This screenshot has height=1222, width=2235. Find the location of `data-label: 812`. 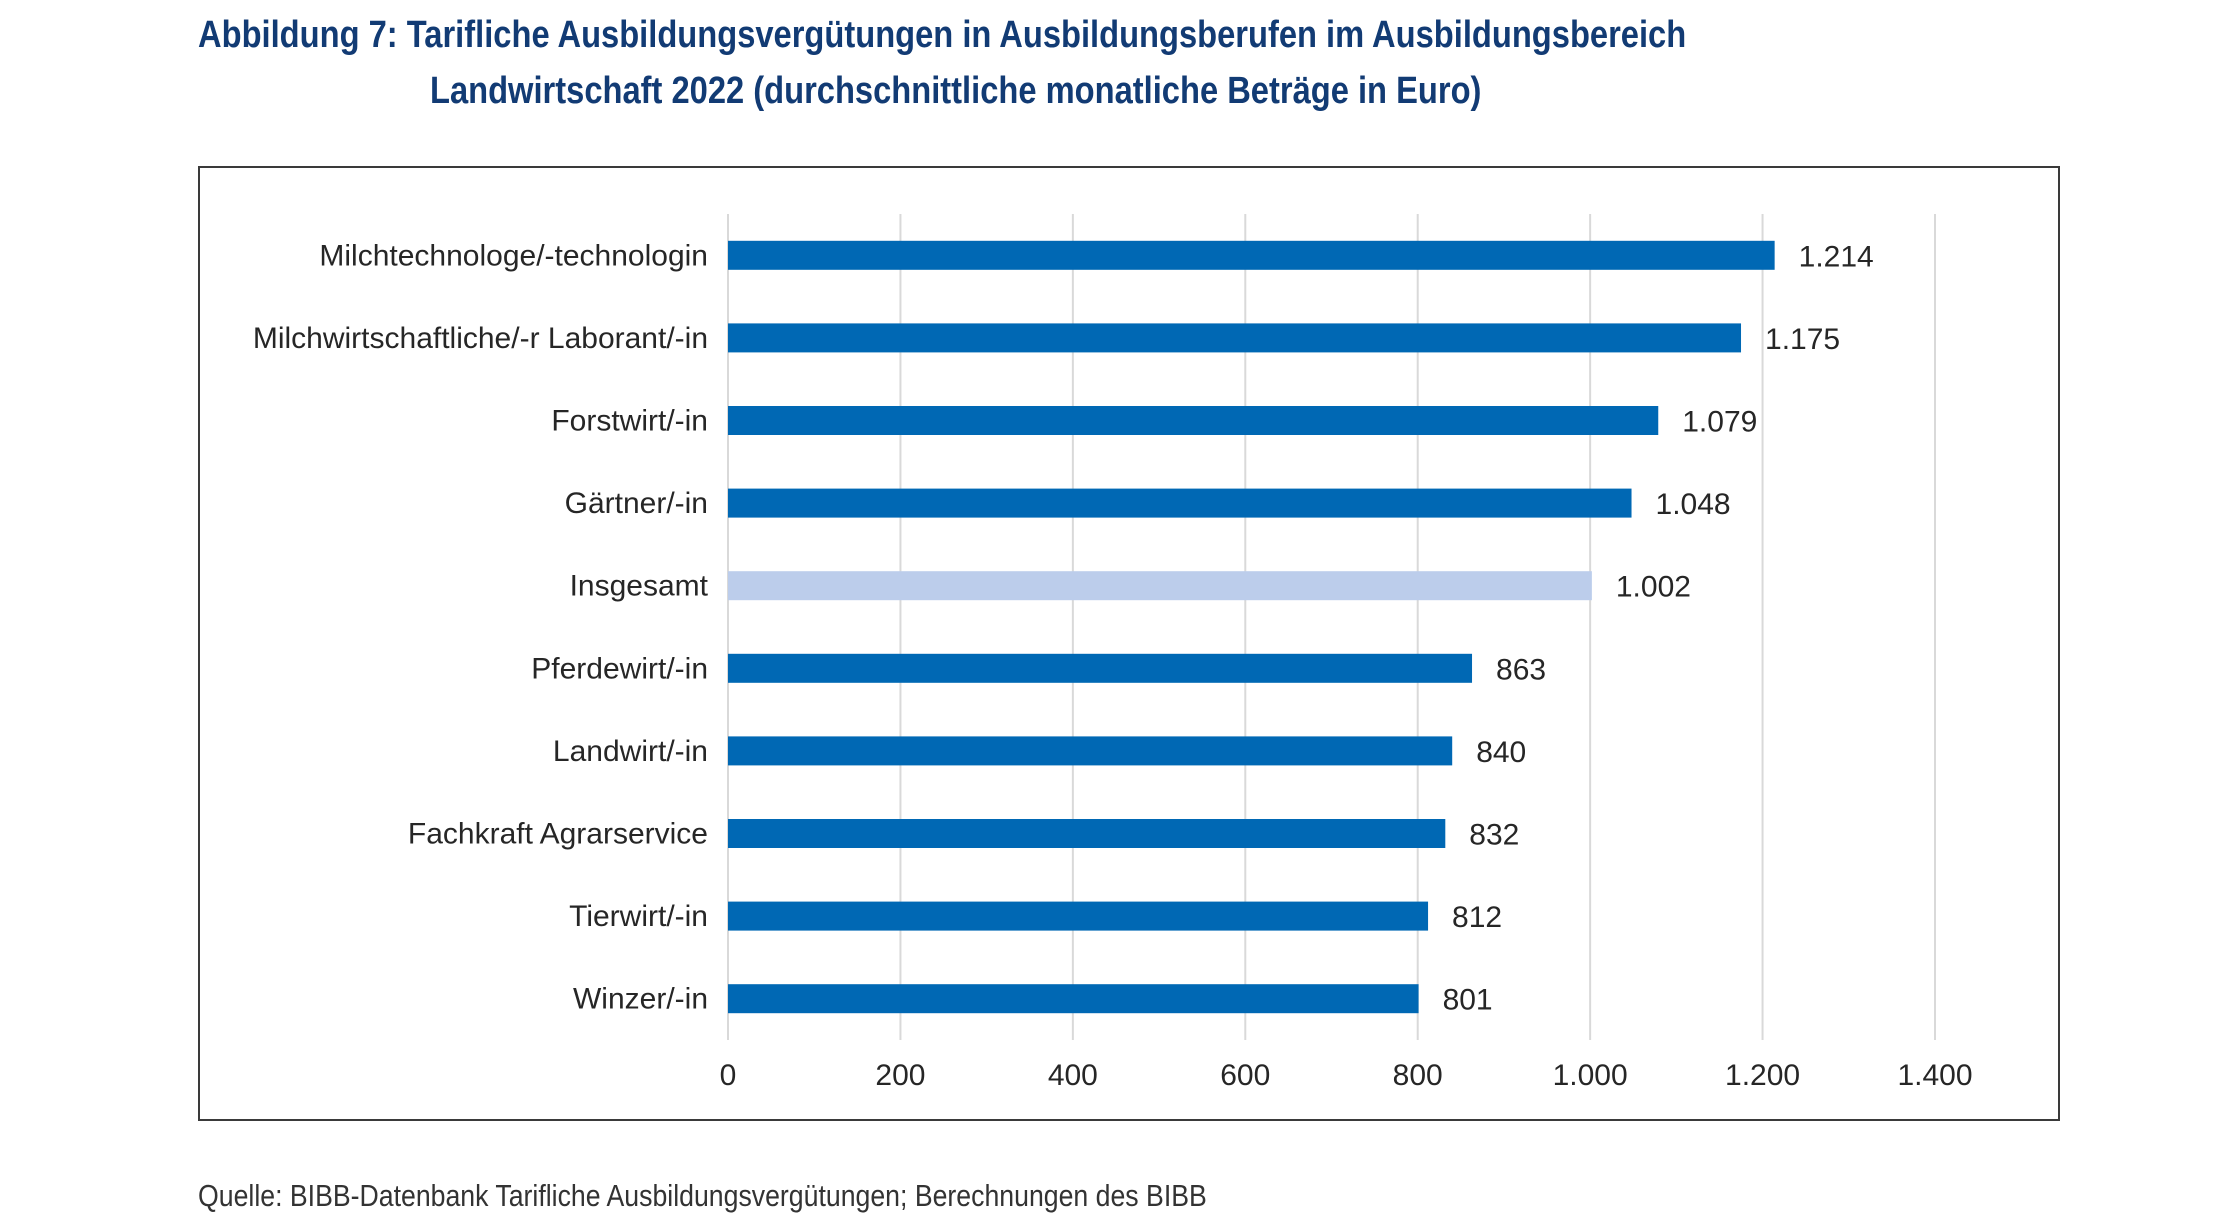

data-label: 812 is located at coordinates (1477, 917).